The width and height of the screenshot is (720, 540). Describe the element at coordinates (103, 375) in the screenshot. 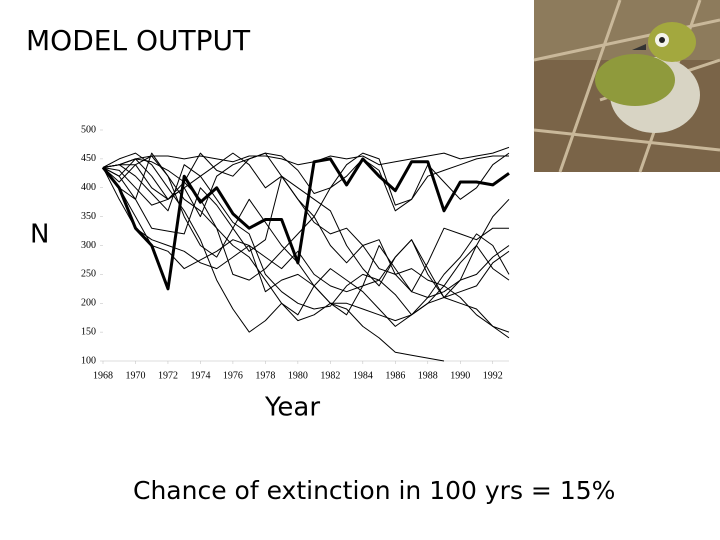

I see `x-tick-label: 1968` at that location.